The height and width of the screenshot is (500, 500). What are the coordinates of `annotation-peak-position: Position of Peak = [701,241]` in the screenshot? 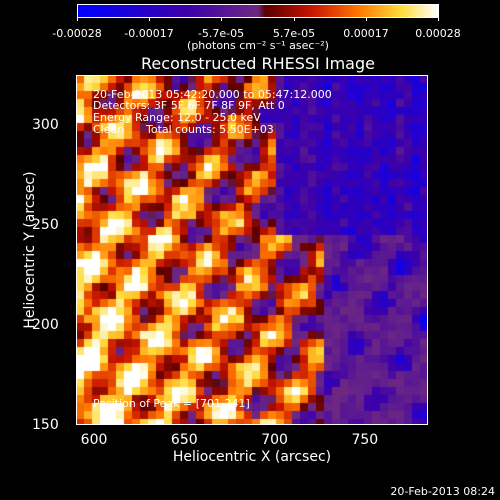 It's located at (171, 403).